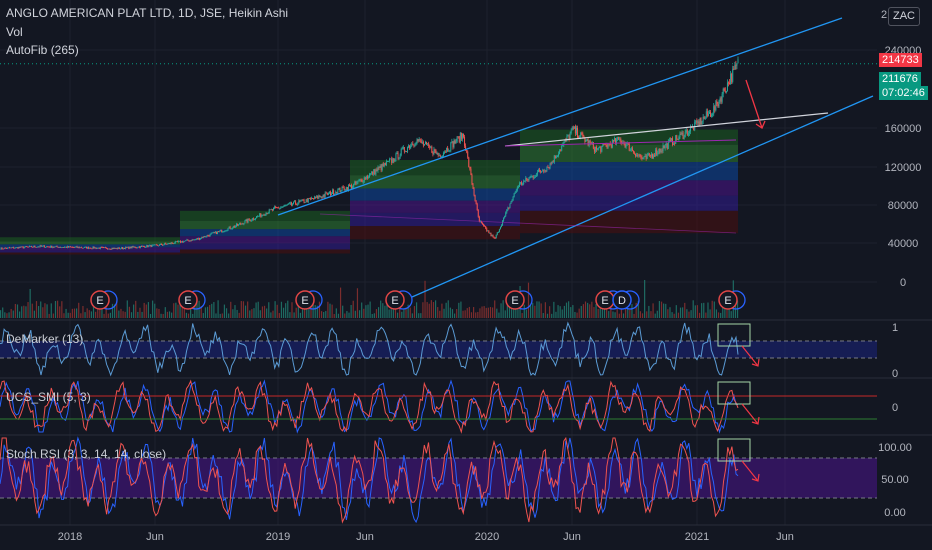 This screenshot has width=932, height=550. Describe the element at coordinates (904, 16) in the screenshot. I see `currency-button: ZAC` at that location.